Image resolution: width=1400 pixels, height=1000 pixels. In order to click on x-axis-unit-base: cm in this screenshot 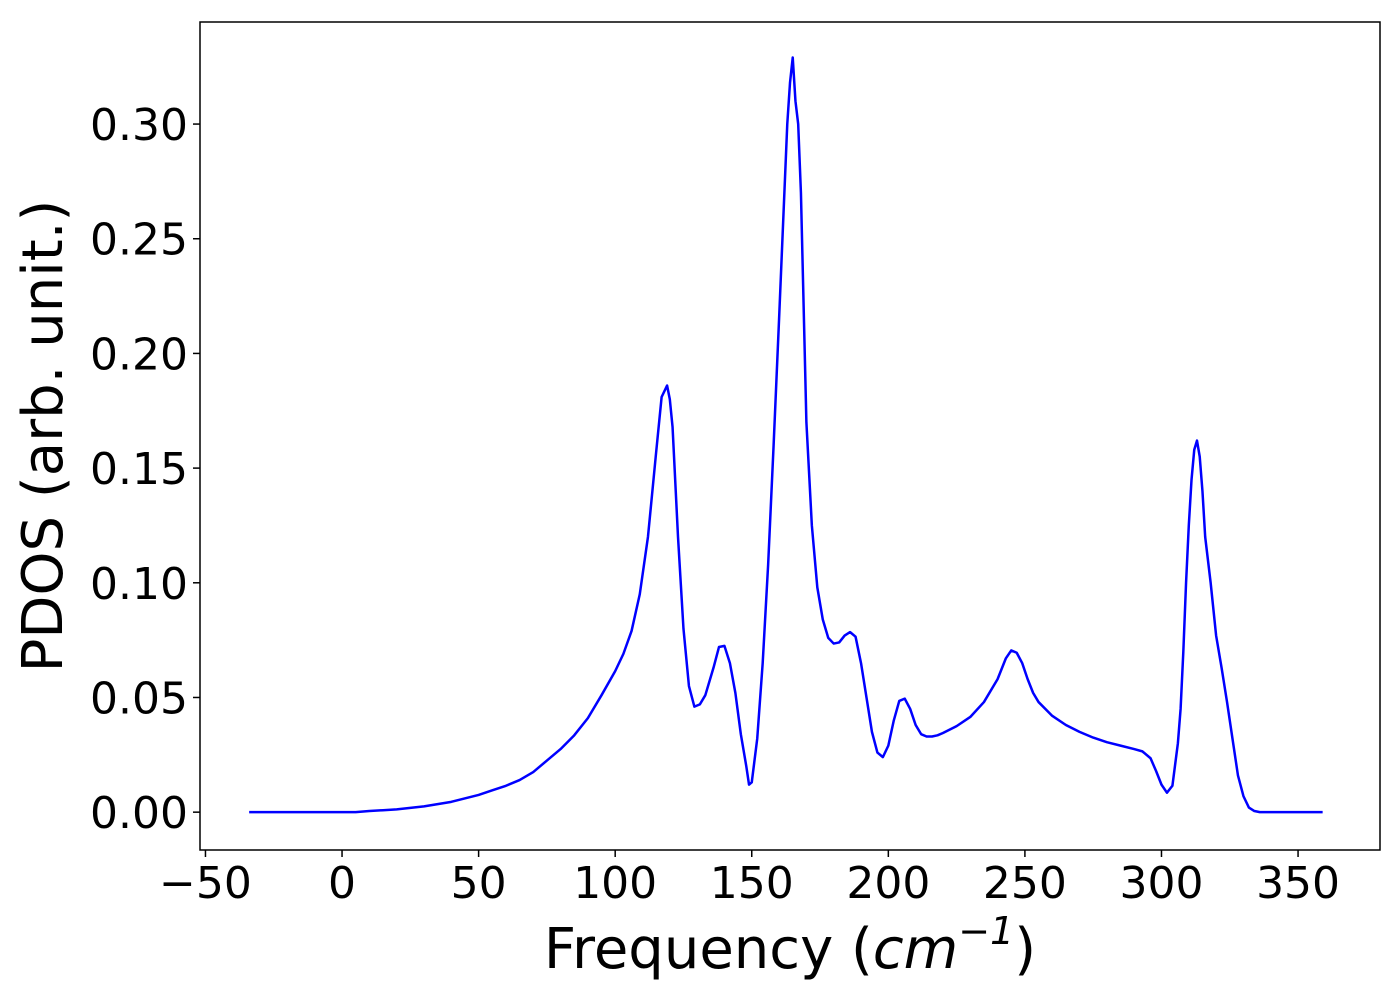, I will do `click(915, 949)`.